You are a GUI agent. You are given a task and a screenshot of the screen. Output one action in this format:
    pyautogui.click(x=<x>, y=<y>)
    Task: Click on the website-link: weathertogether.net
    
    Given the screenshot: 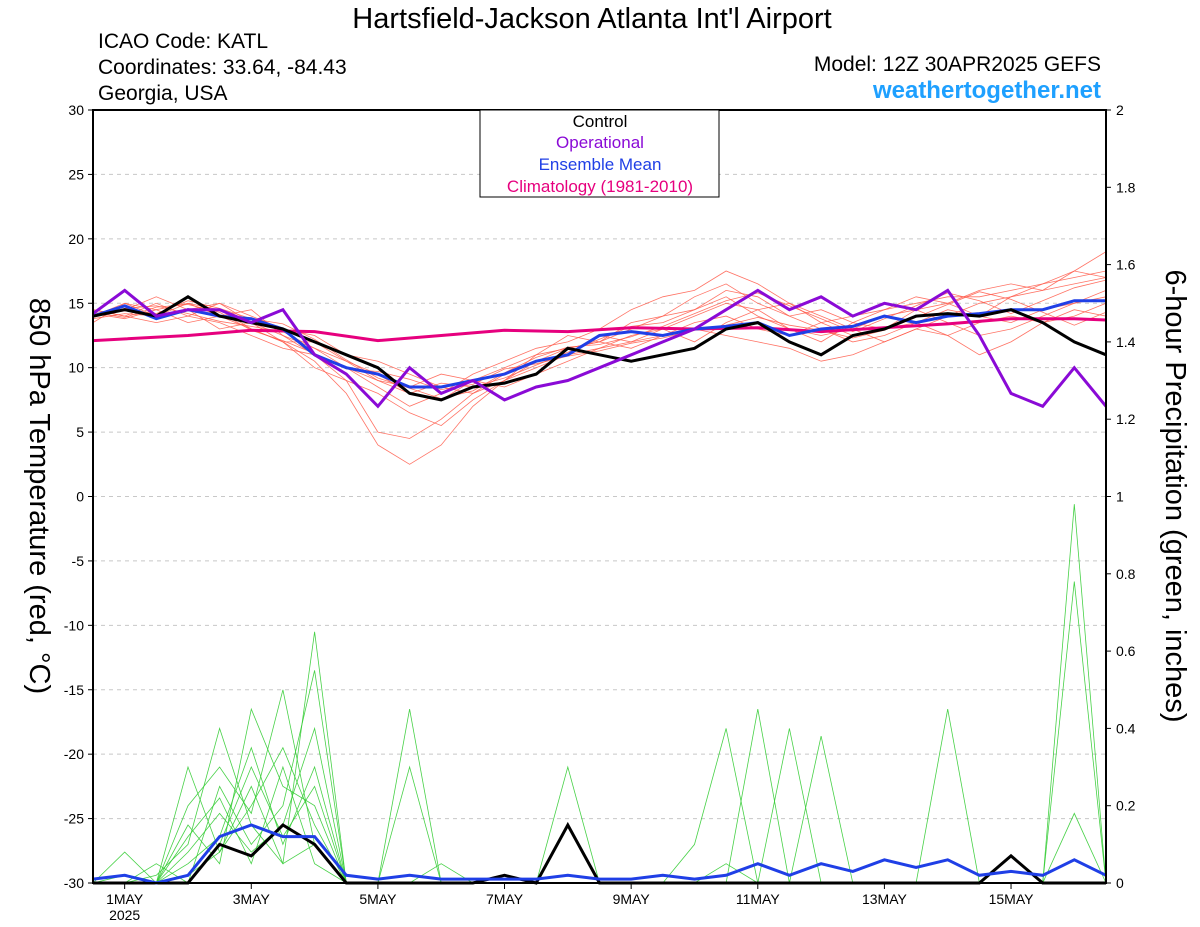 What is the action you would take?
    pyautogui.click(x=986, y=90)
    